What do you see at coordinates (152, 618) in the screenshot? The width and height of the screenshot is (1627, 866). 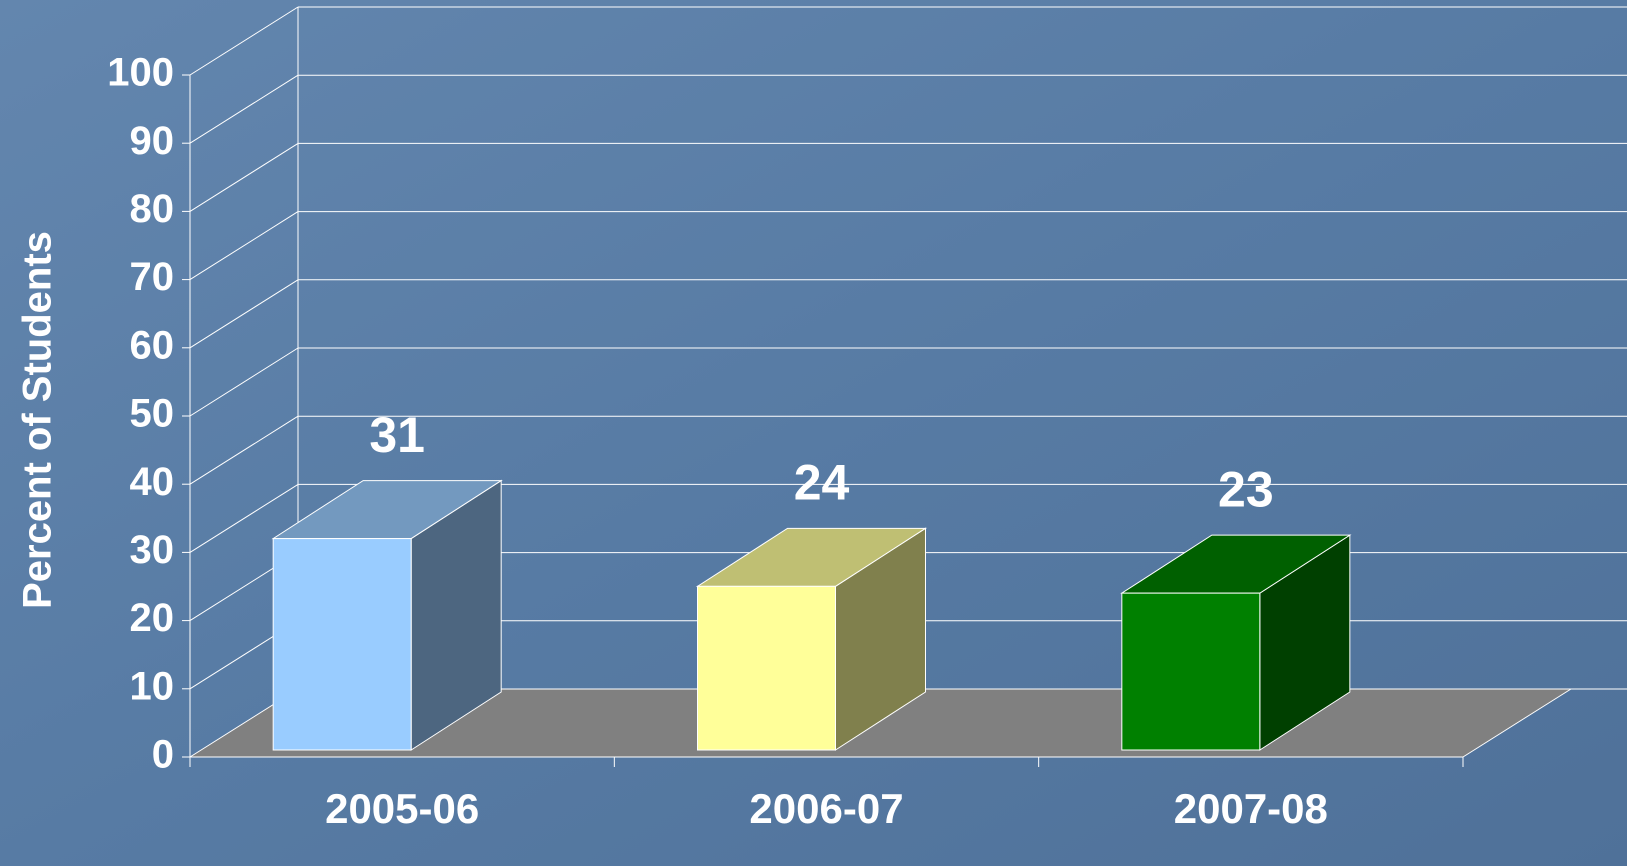 I see `y-tick-label: 20` at bounding box center [152, 618].